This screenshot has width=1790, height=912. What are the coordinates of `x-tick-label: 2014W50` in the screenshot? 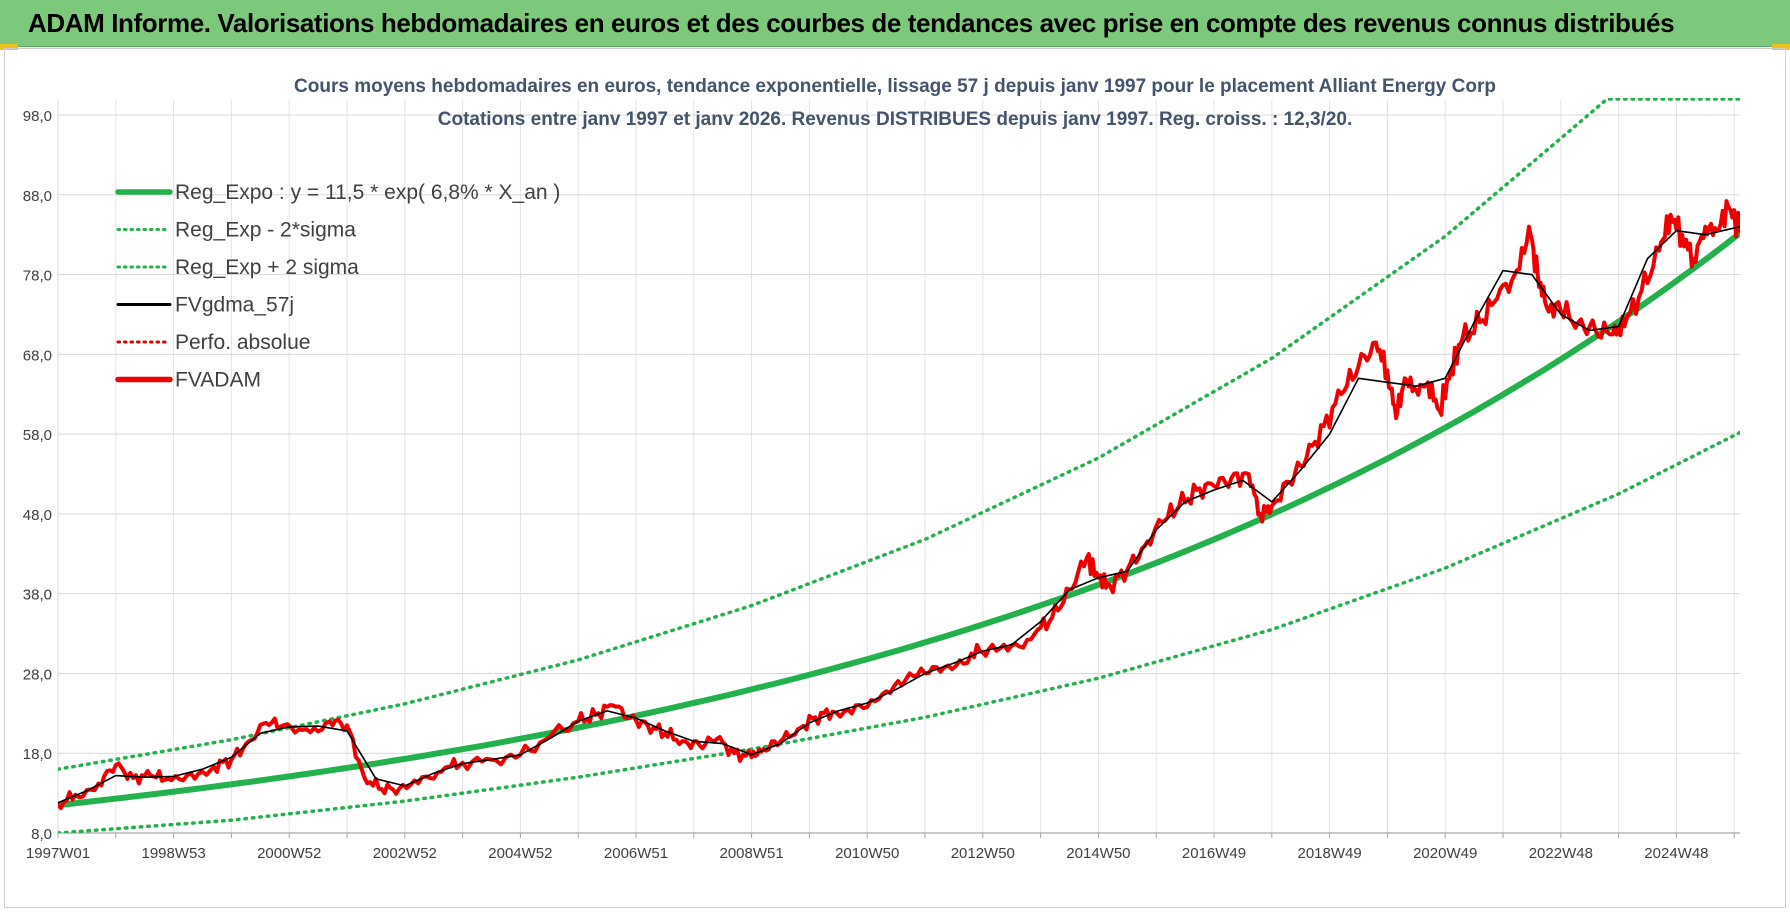 It's located at (1098, 853).